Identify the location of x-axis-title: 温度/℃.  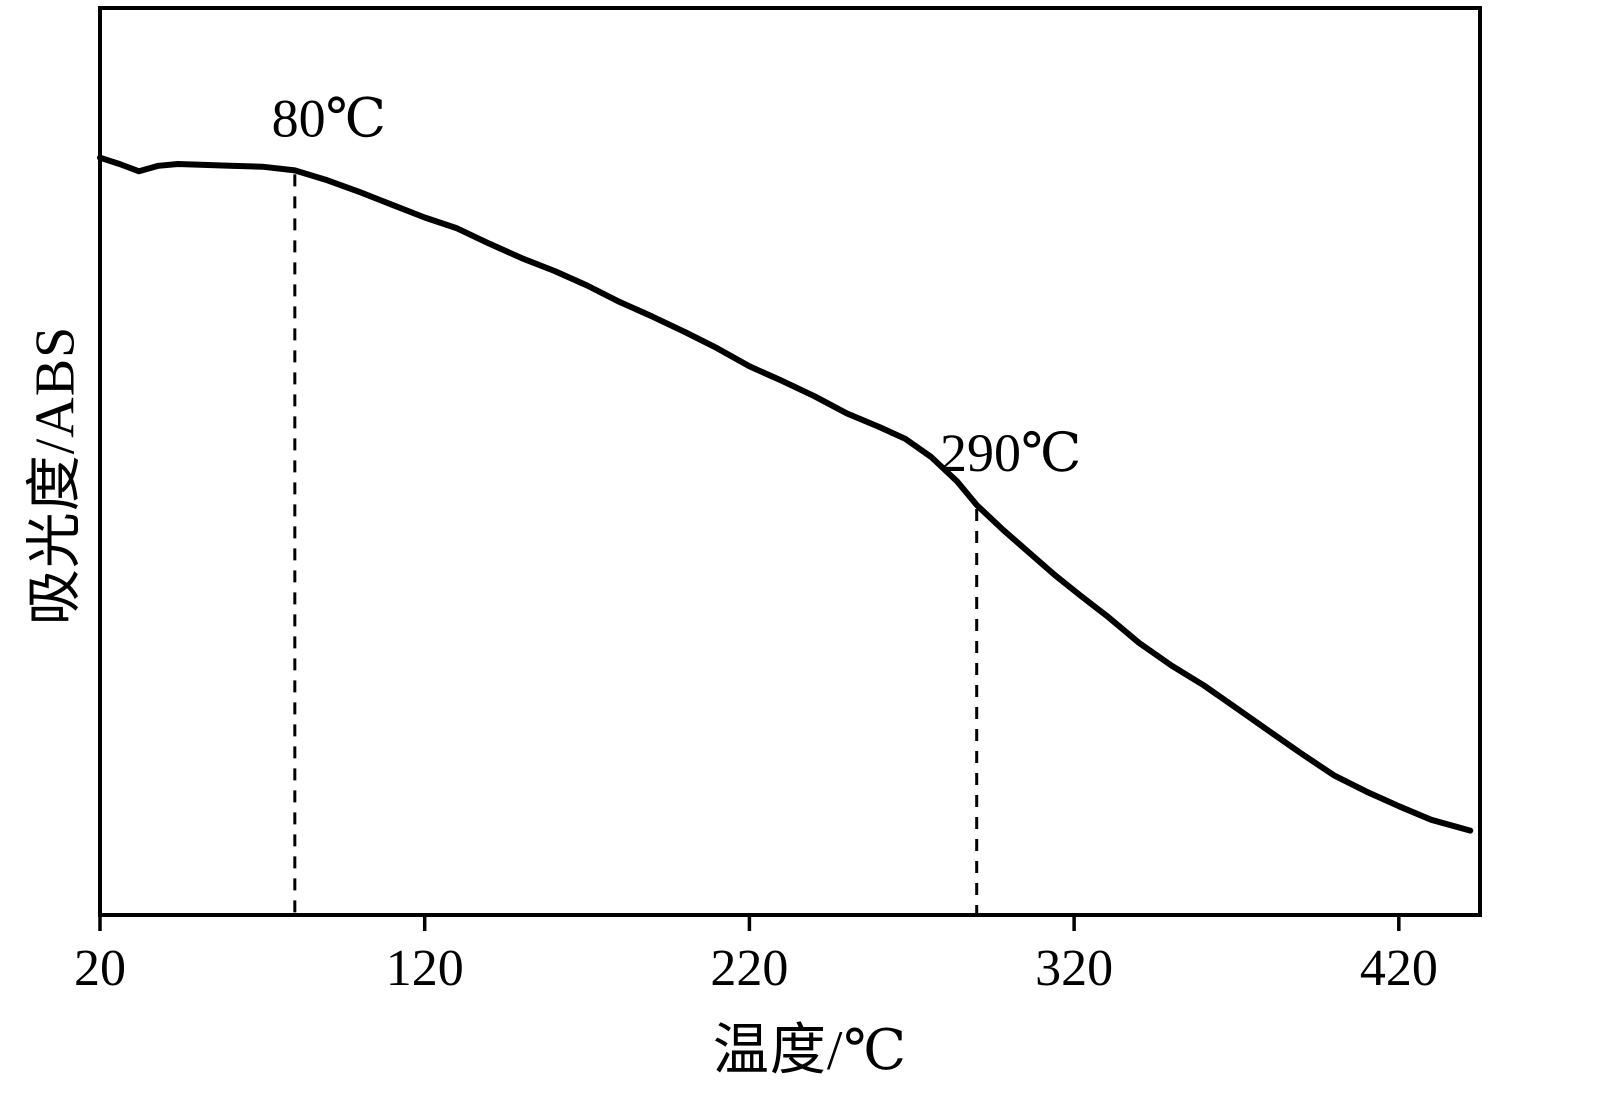
(810, 1051).